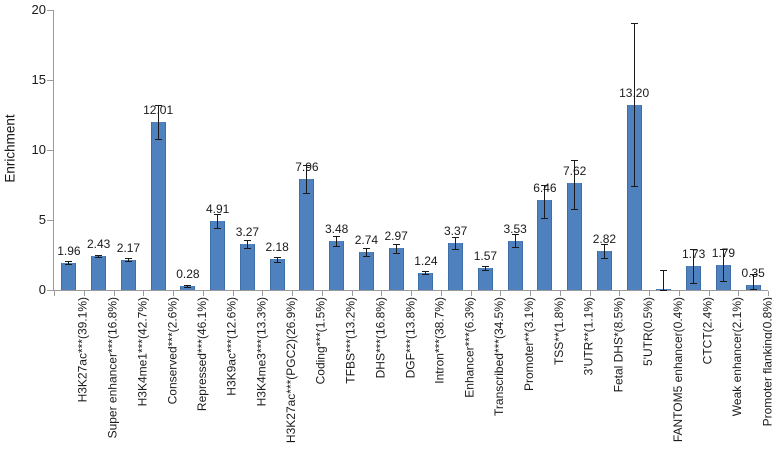 The image size is (772, 455). Describe the element at coordinates (98, 243) in the screenshot. I see `bar-value-label: 2.43` at that location.